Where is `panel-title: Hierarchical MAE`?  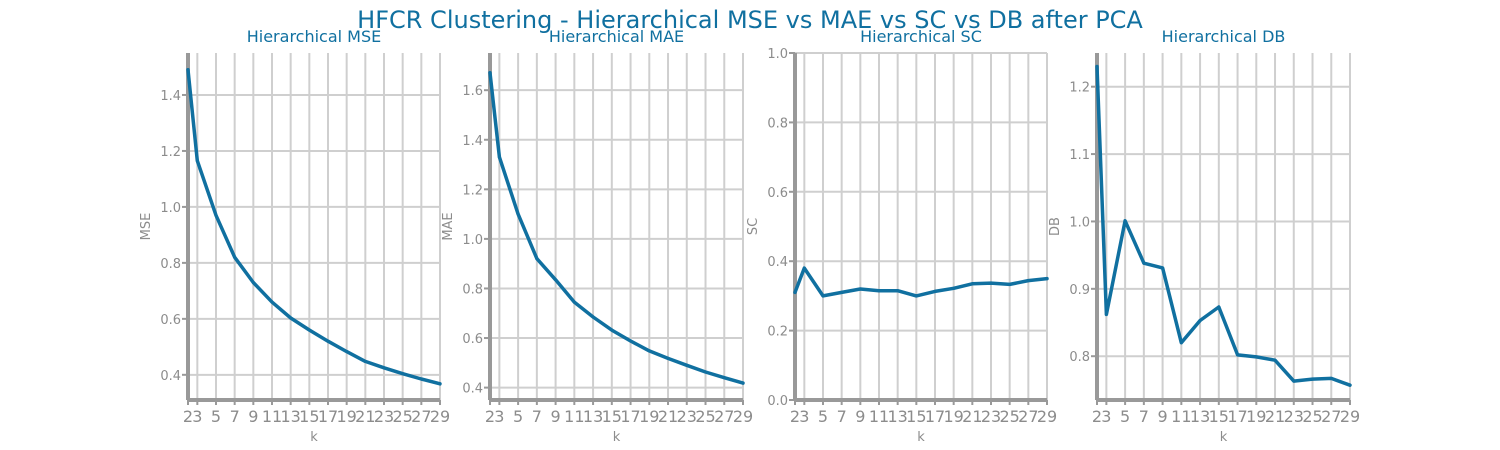 panel-title: Hierarchical MAE is located at coordinates (616, 36).